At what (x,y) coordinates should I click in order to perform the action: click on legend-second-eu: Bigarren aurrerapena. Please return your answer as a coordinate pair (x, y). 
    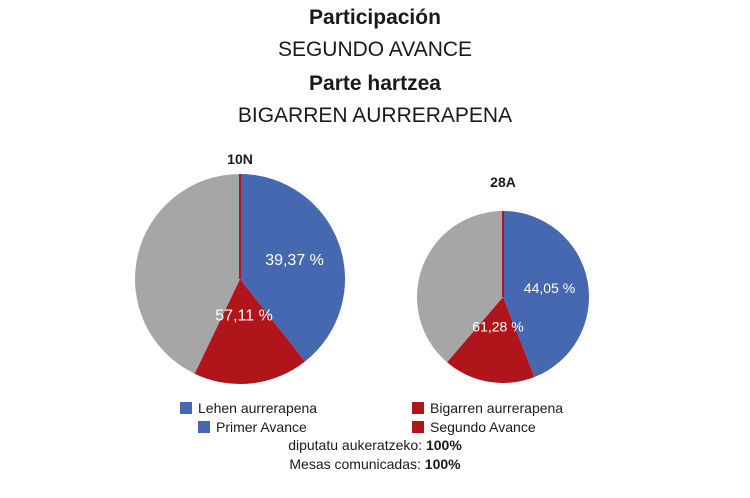
    Looking at the image, I should click on (487, 408).